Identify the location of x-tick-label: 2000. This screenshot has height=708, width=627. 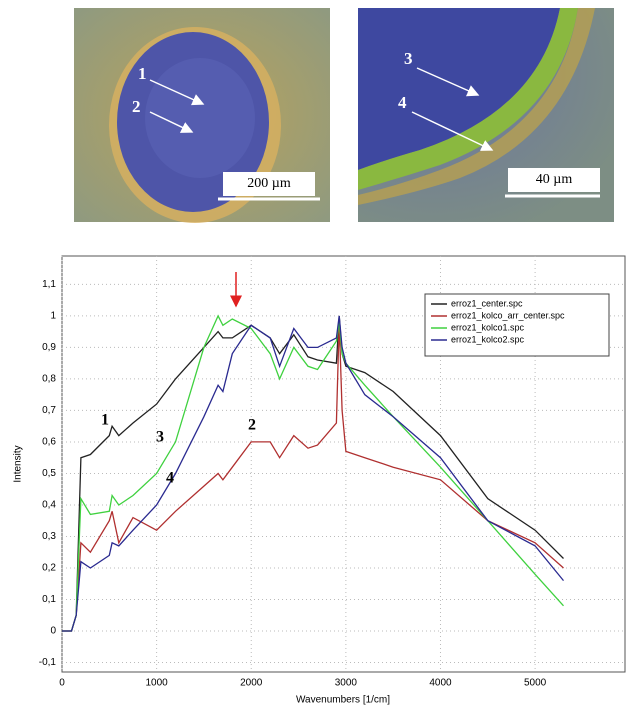
(251, 683).